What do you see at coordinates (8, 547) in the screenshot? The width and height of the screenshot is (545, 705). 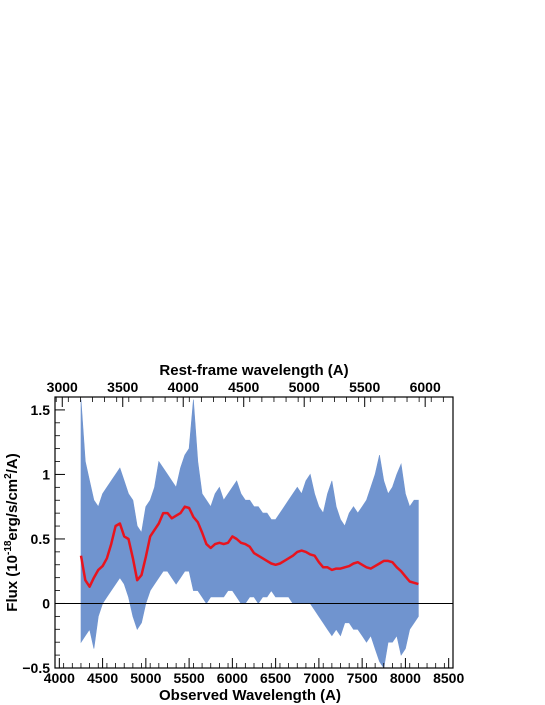 I see `y-title-exp: -18` at bounding box center [8, 547].